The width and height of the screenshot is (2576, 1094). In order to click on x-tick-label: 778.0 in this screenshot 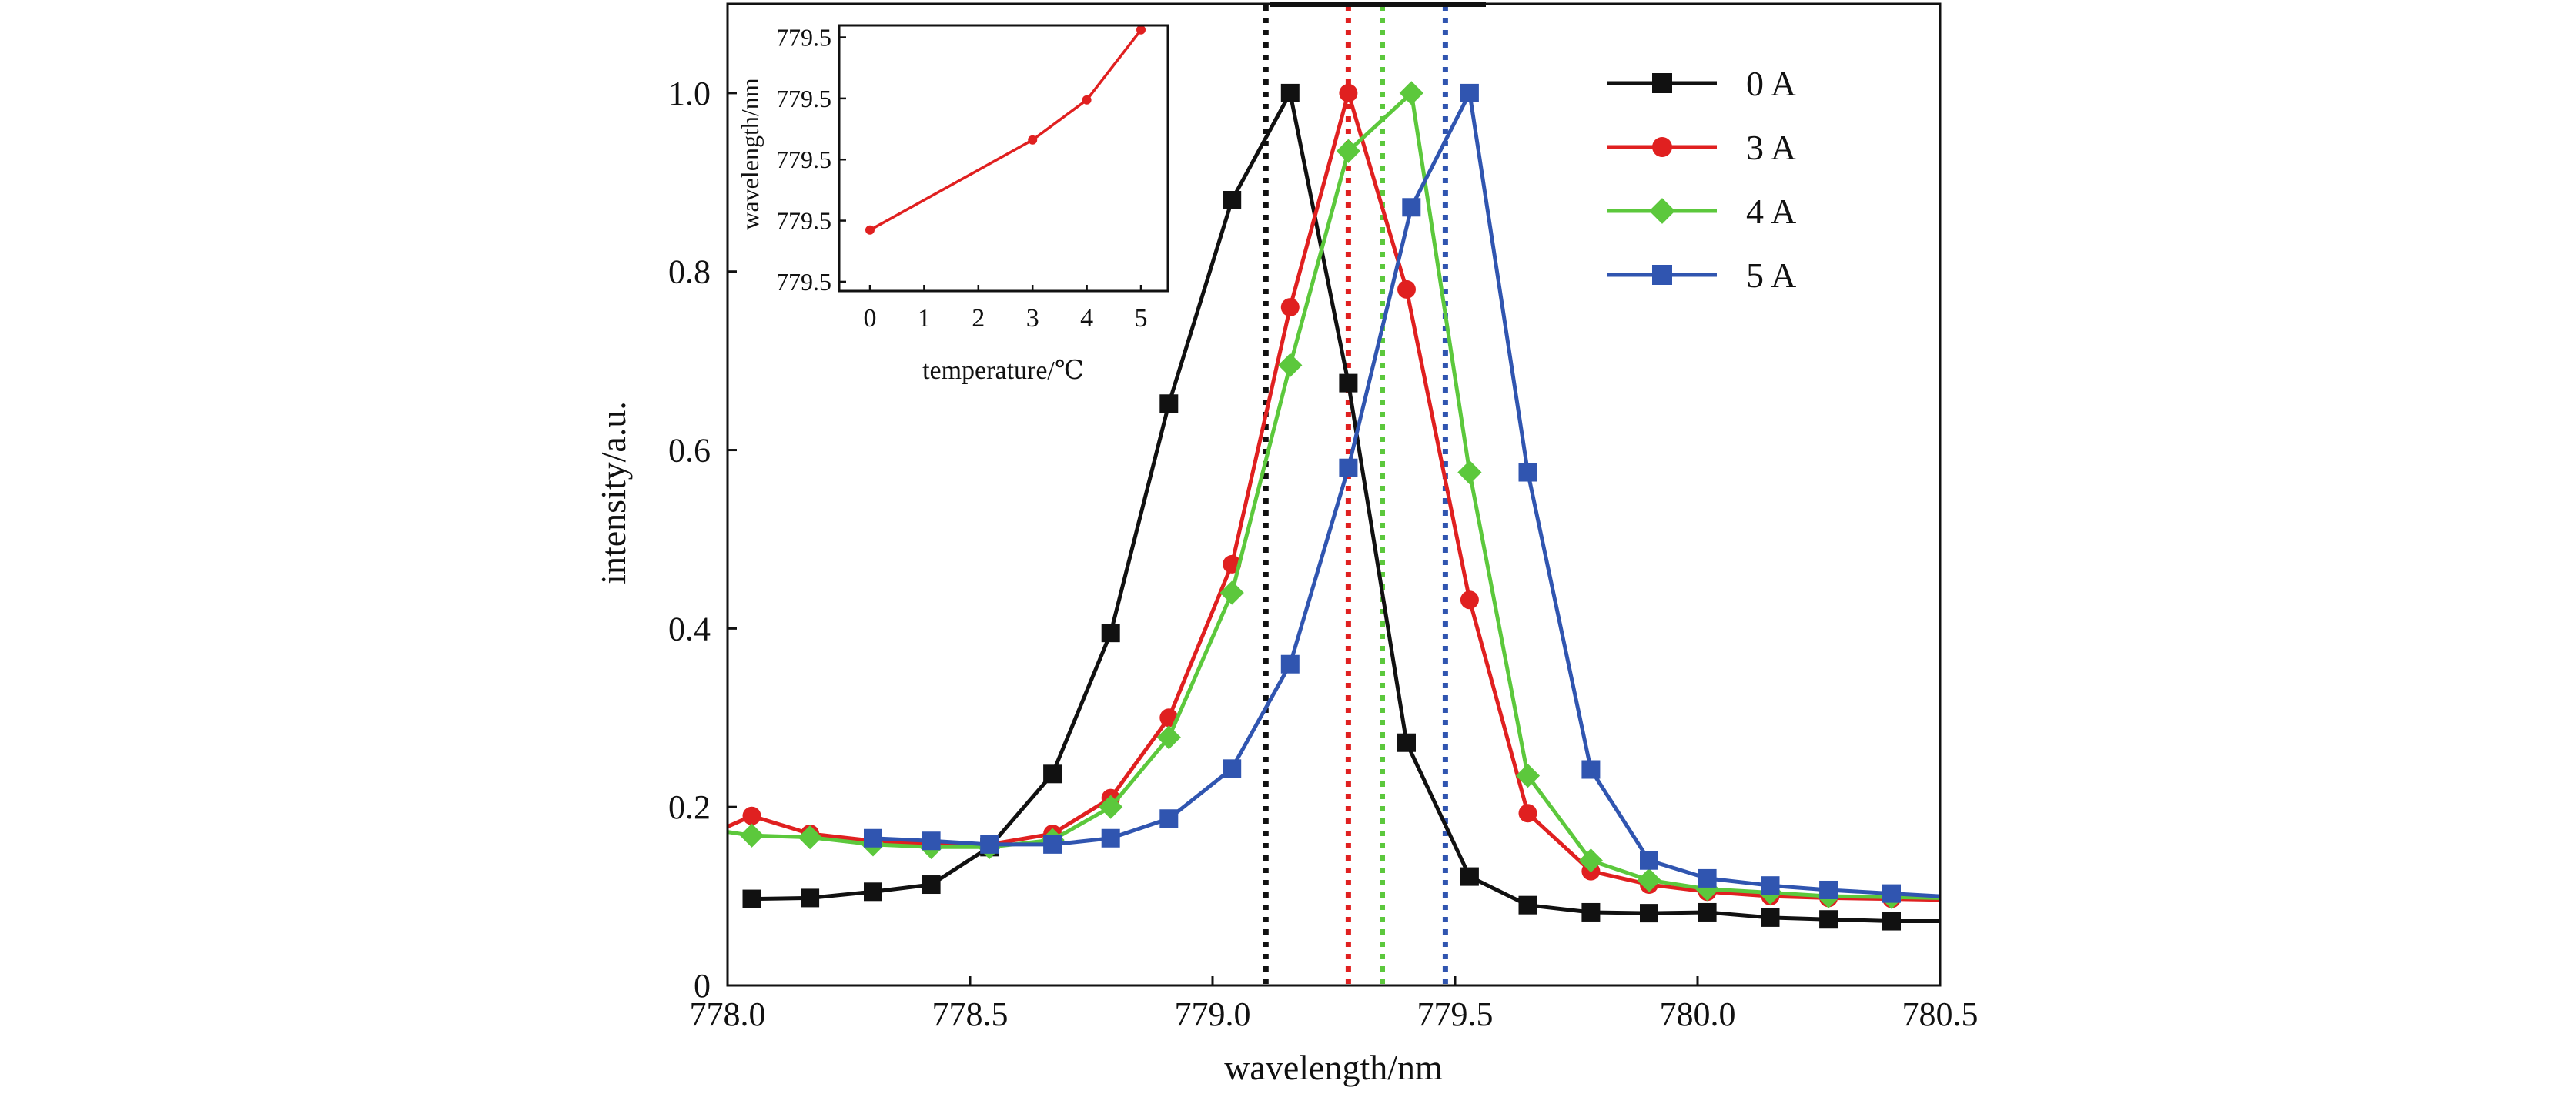, I will do `click(728, 1014)`.